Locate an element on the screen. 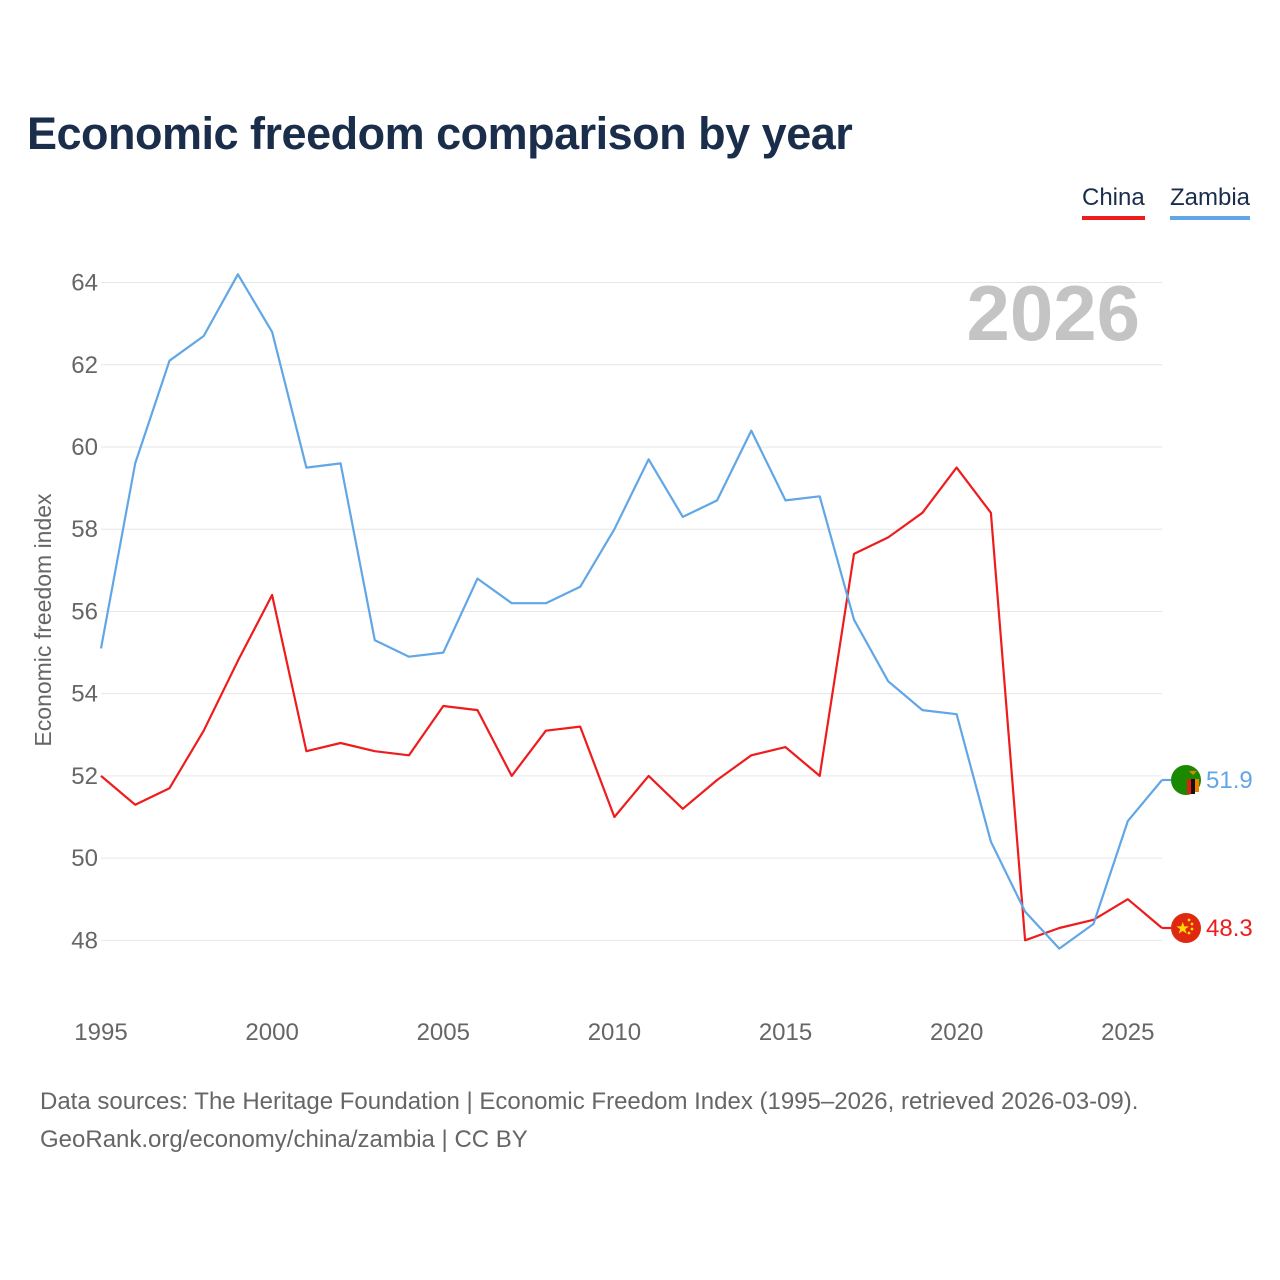  y-tick-label: 50 is located at coordinates (84, 858).